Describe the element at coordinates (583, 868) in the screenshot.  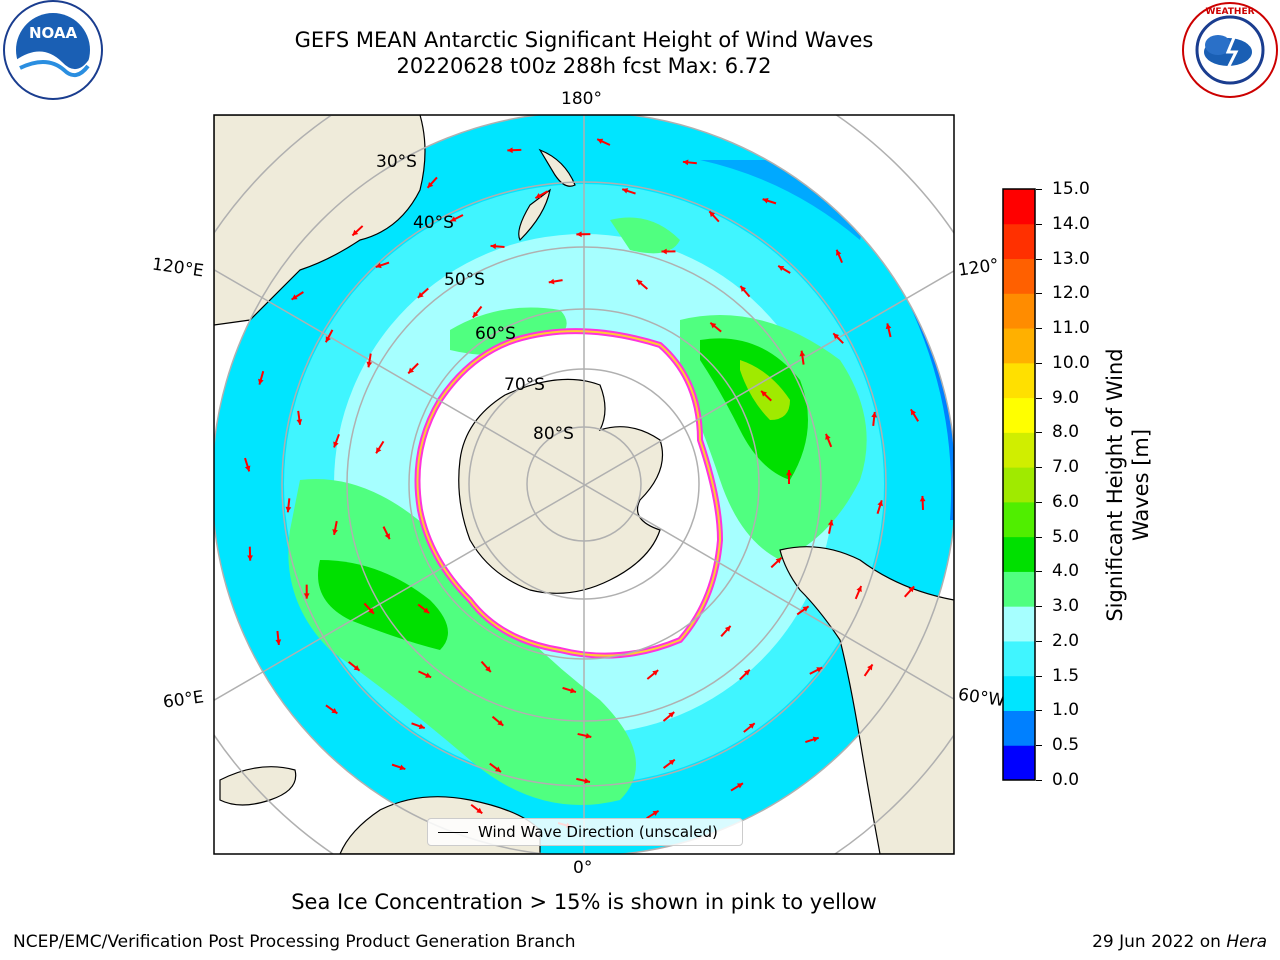
I see `lon-label-0: 0°` at that location.